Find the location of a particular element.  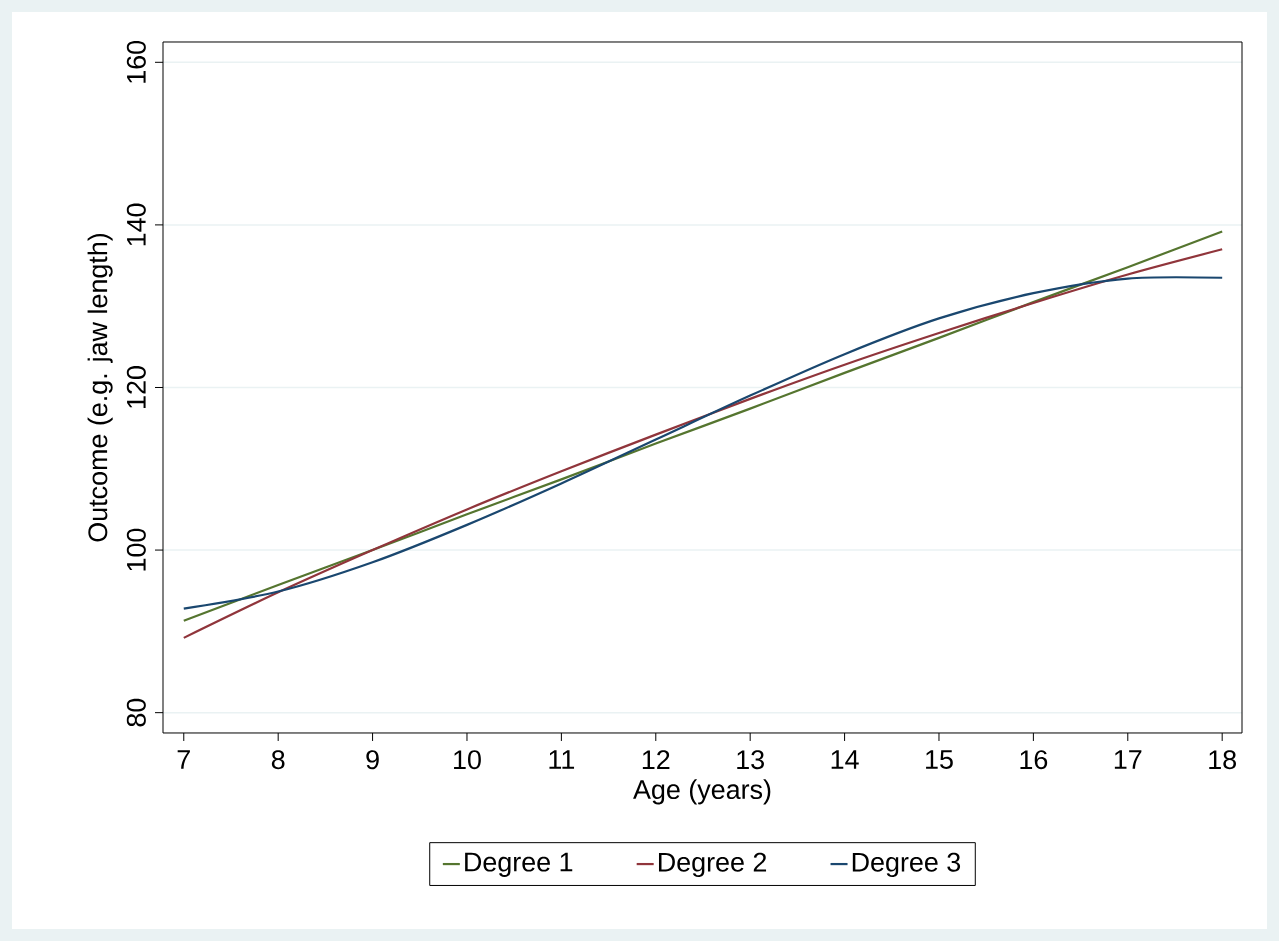

y-tick-label: 160 is located at coordinates (136, 61).